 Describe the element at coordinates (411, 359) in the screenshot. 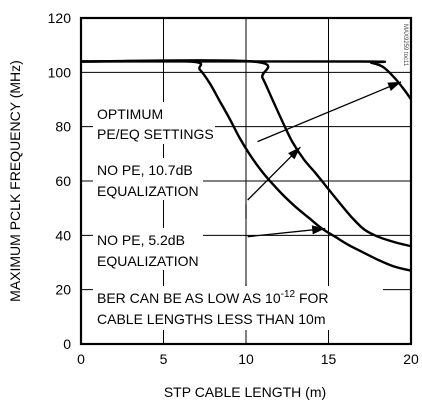

I see `x-tick-label-20: 20` at that location.